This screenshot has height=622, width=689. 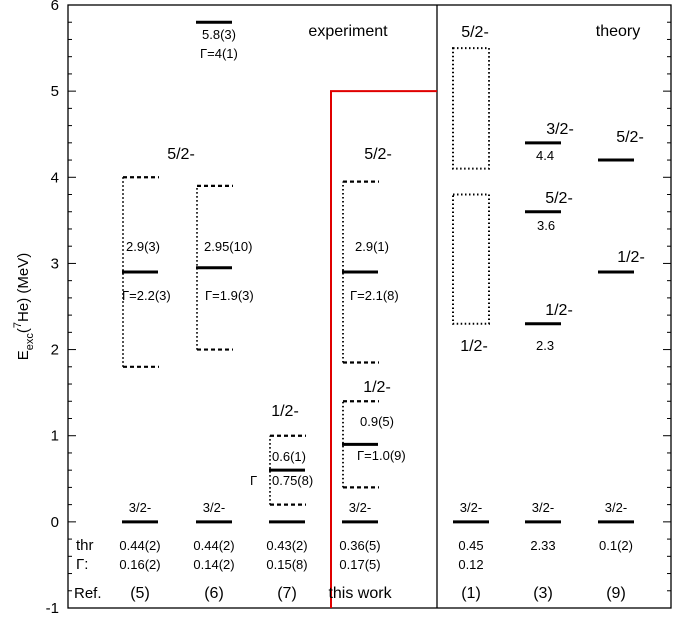 What do you see at coordinates (616, 593) in the screenshot?
I see `reference-label: (9)` at bounding box center [616, 593].